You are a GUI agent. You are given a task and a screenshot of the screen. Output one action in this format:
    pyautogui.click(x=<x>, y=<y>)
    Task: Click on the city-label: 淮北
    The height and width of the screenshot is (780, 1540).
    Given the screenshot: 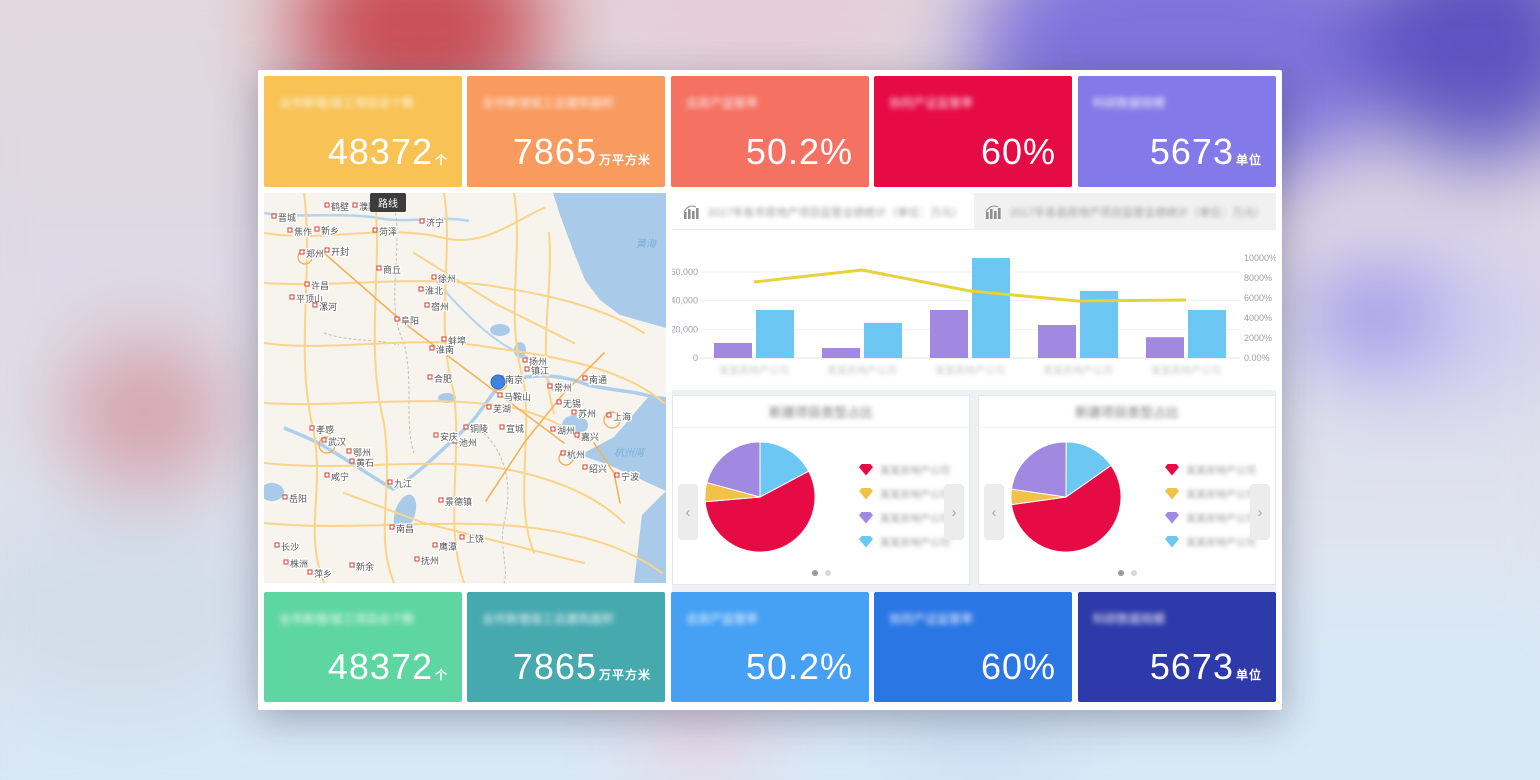 What is the action you would take?
    pyautogui.click(x=434, y=291)
    